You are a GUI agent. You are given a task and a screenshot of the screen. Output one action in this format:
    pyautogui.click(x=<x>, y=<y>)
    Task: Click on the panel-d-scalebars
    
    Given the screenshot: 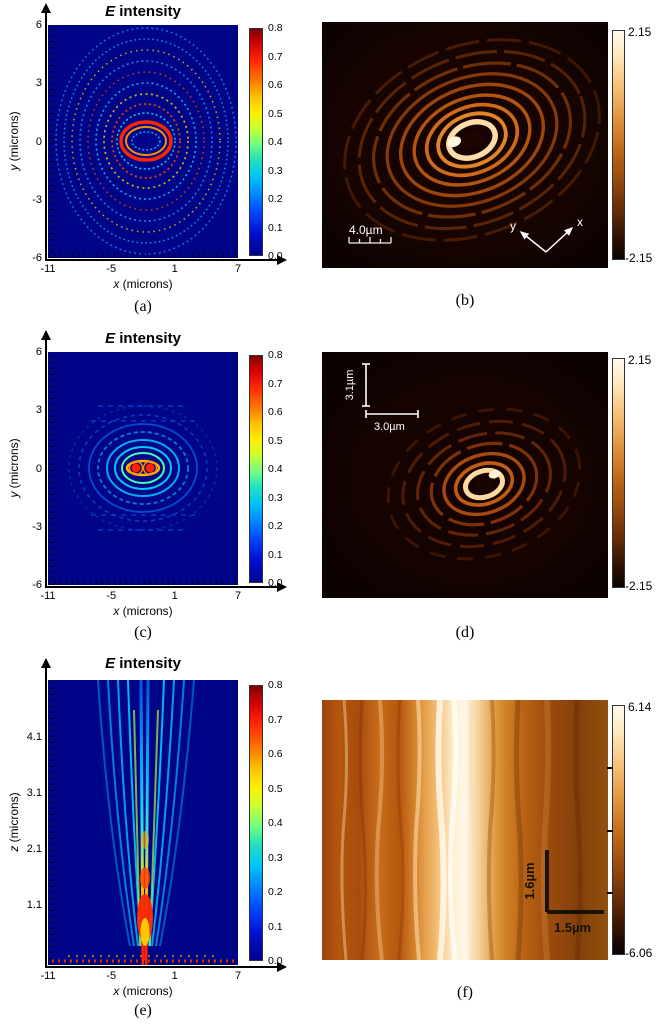 What is the action you would take?
    pyautogui.click(x=390, y=390)
    